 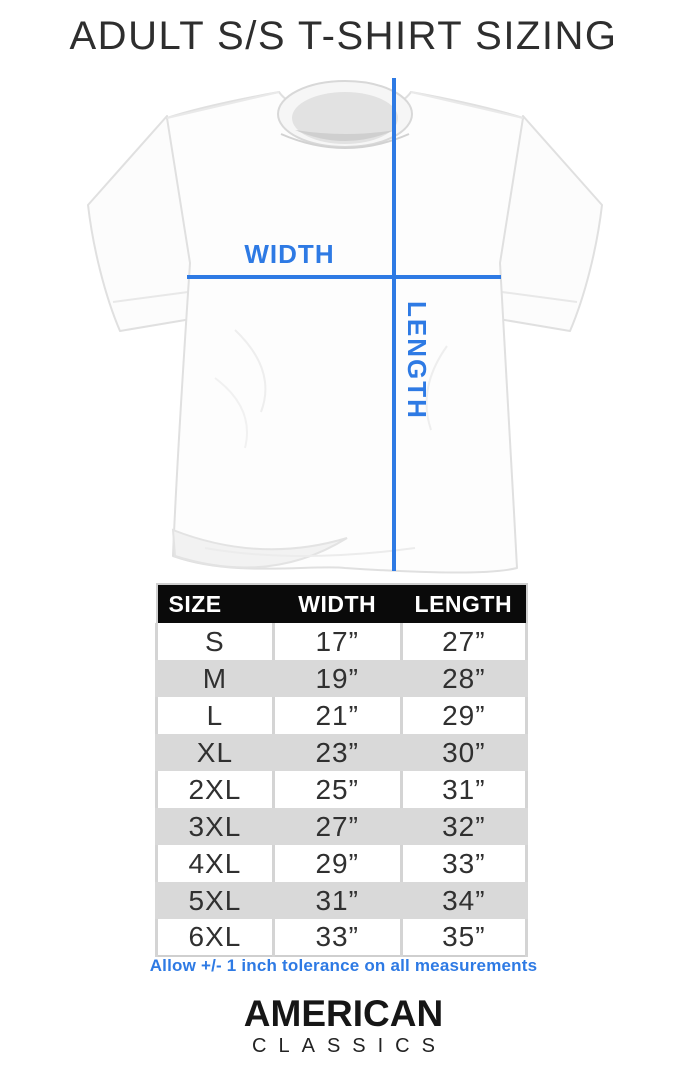 What do you see at coordinates (464, 863) in the screenshot?
I see `length-value: 33”` at bounding box center [464, 863].